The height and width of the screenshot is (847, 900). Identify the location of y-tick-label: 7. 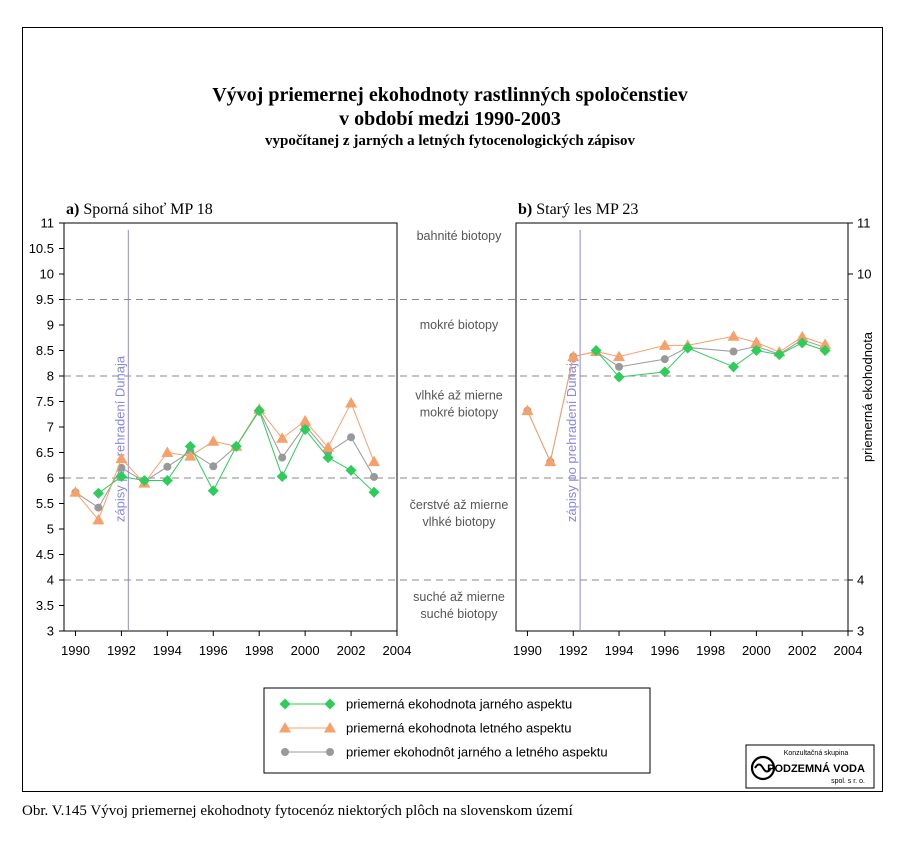
(50, 427).